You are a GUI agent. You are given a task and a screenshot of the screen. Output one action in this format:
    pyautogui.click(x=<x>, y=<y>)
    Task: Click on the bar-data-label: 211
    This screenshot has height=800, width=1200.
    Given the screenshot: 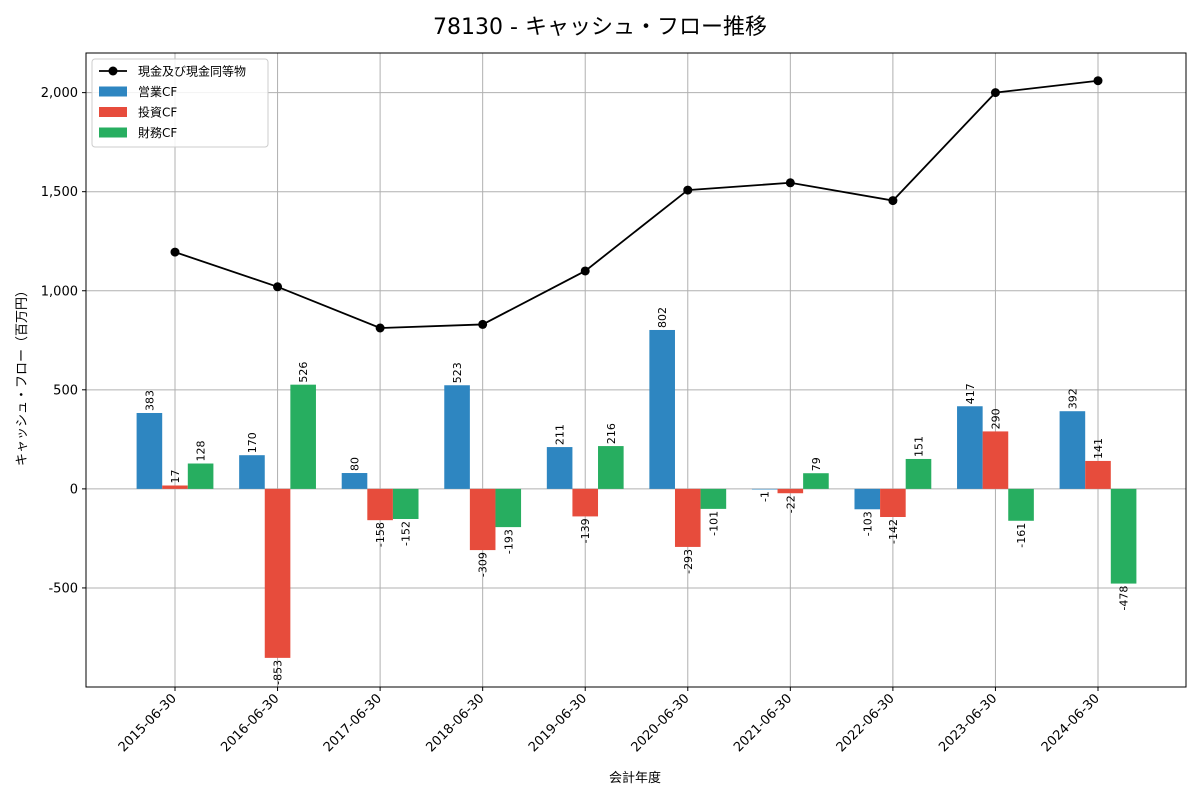 What is the action you would take?
    pyautogui.click(x=560, y=434)
    